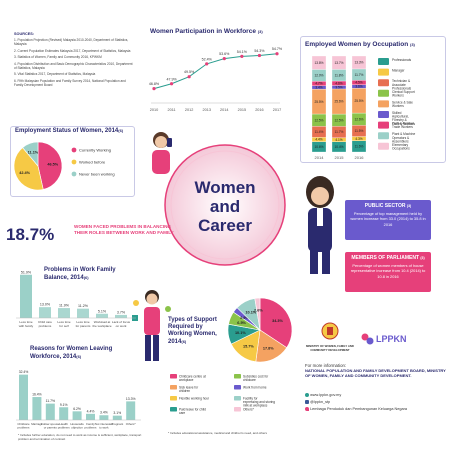 The height and width of the screenshot is (450, 450). I want to click on support-slice-label: 2.9%, so click(244, 318).